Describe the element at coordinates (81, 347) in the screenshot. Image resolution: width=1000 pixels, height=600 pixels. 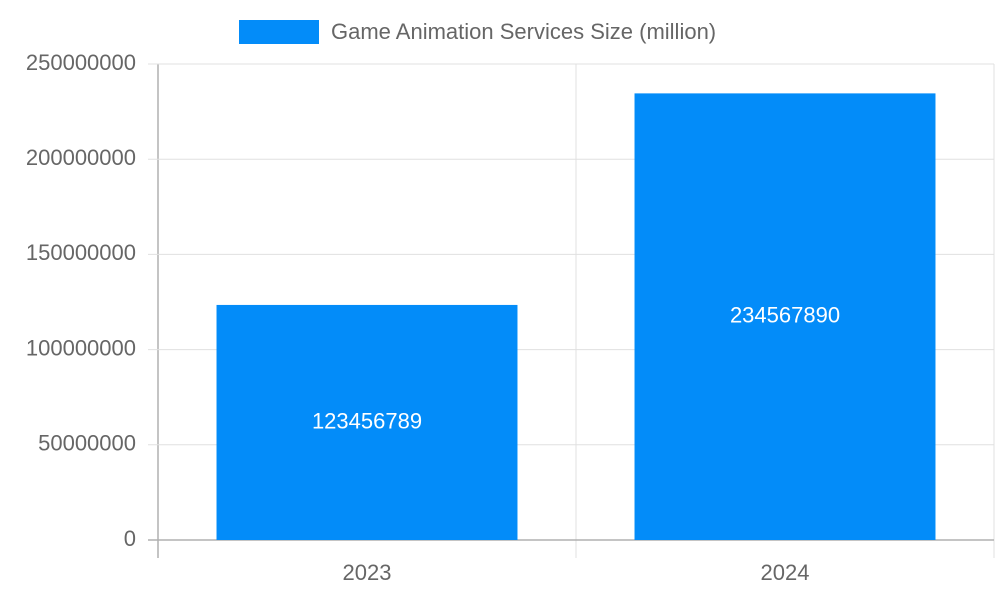
I see `y-tick-label: 100000000` at that location.